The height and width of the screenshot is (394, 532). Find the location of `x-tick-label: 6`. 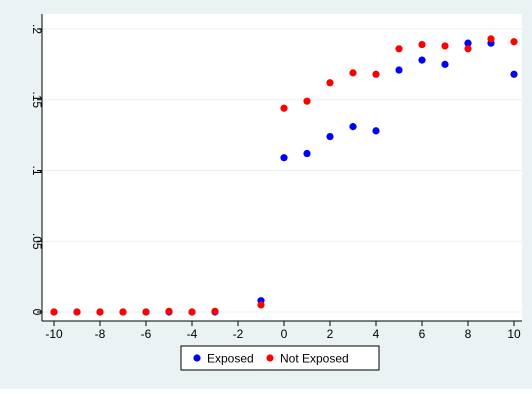

x-tick-label: 6 is located at coordinates (422, 334).